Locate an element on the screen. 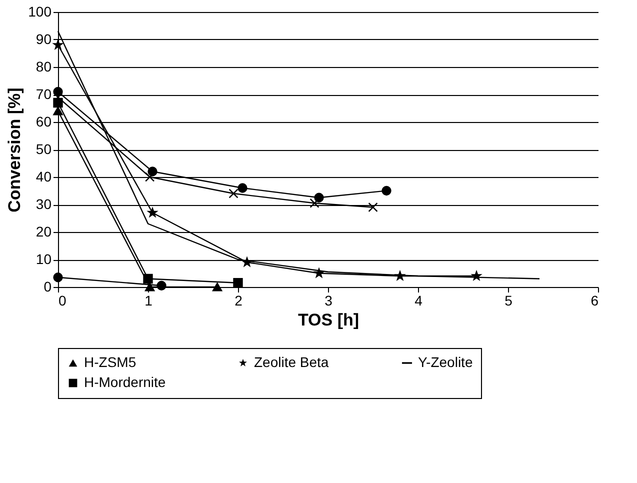 The image size is (637, 483). x-tick-label: 1 is located at coordinates (148, 300).